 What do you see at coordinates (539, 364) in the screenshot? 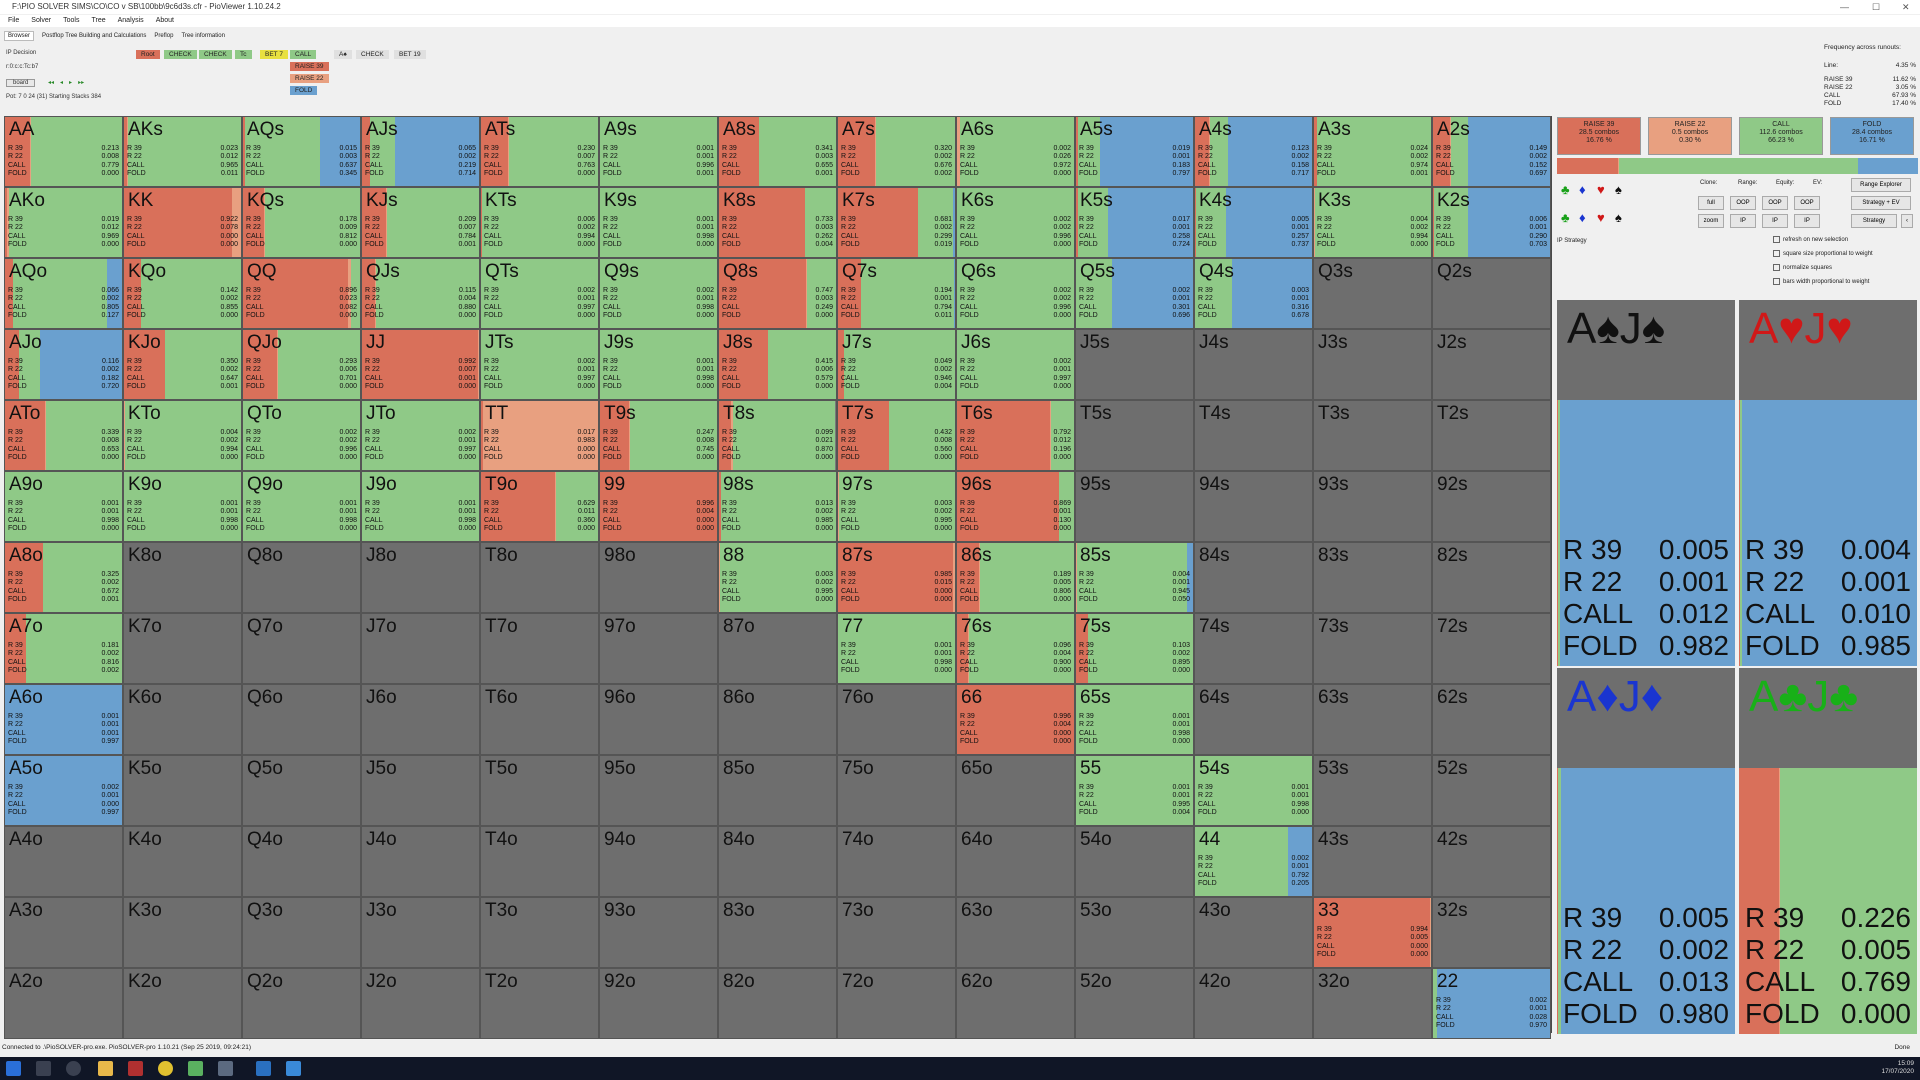
I see `hand-cell: R 39 0.002 R 22 0.001 CALL 0.997 FOLD 0.000 JTs` at bounding box center [539, 364].